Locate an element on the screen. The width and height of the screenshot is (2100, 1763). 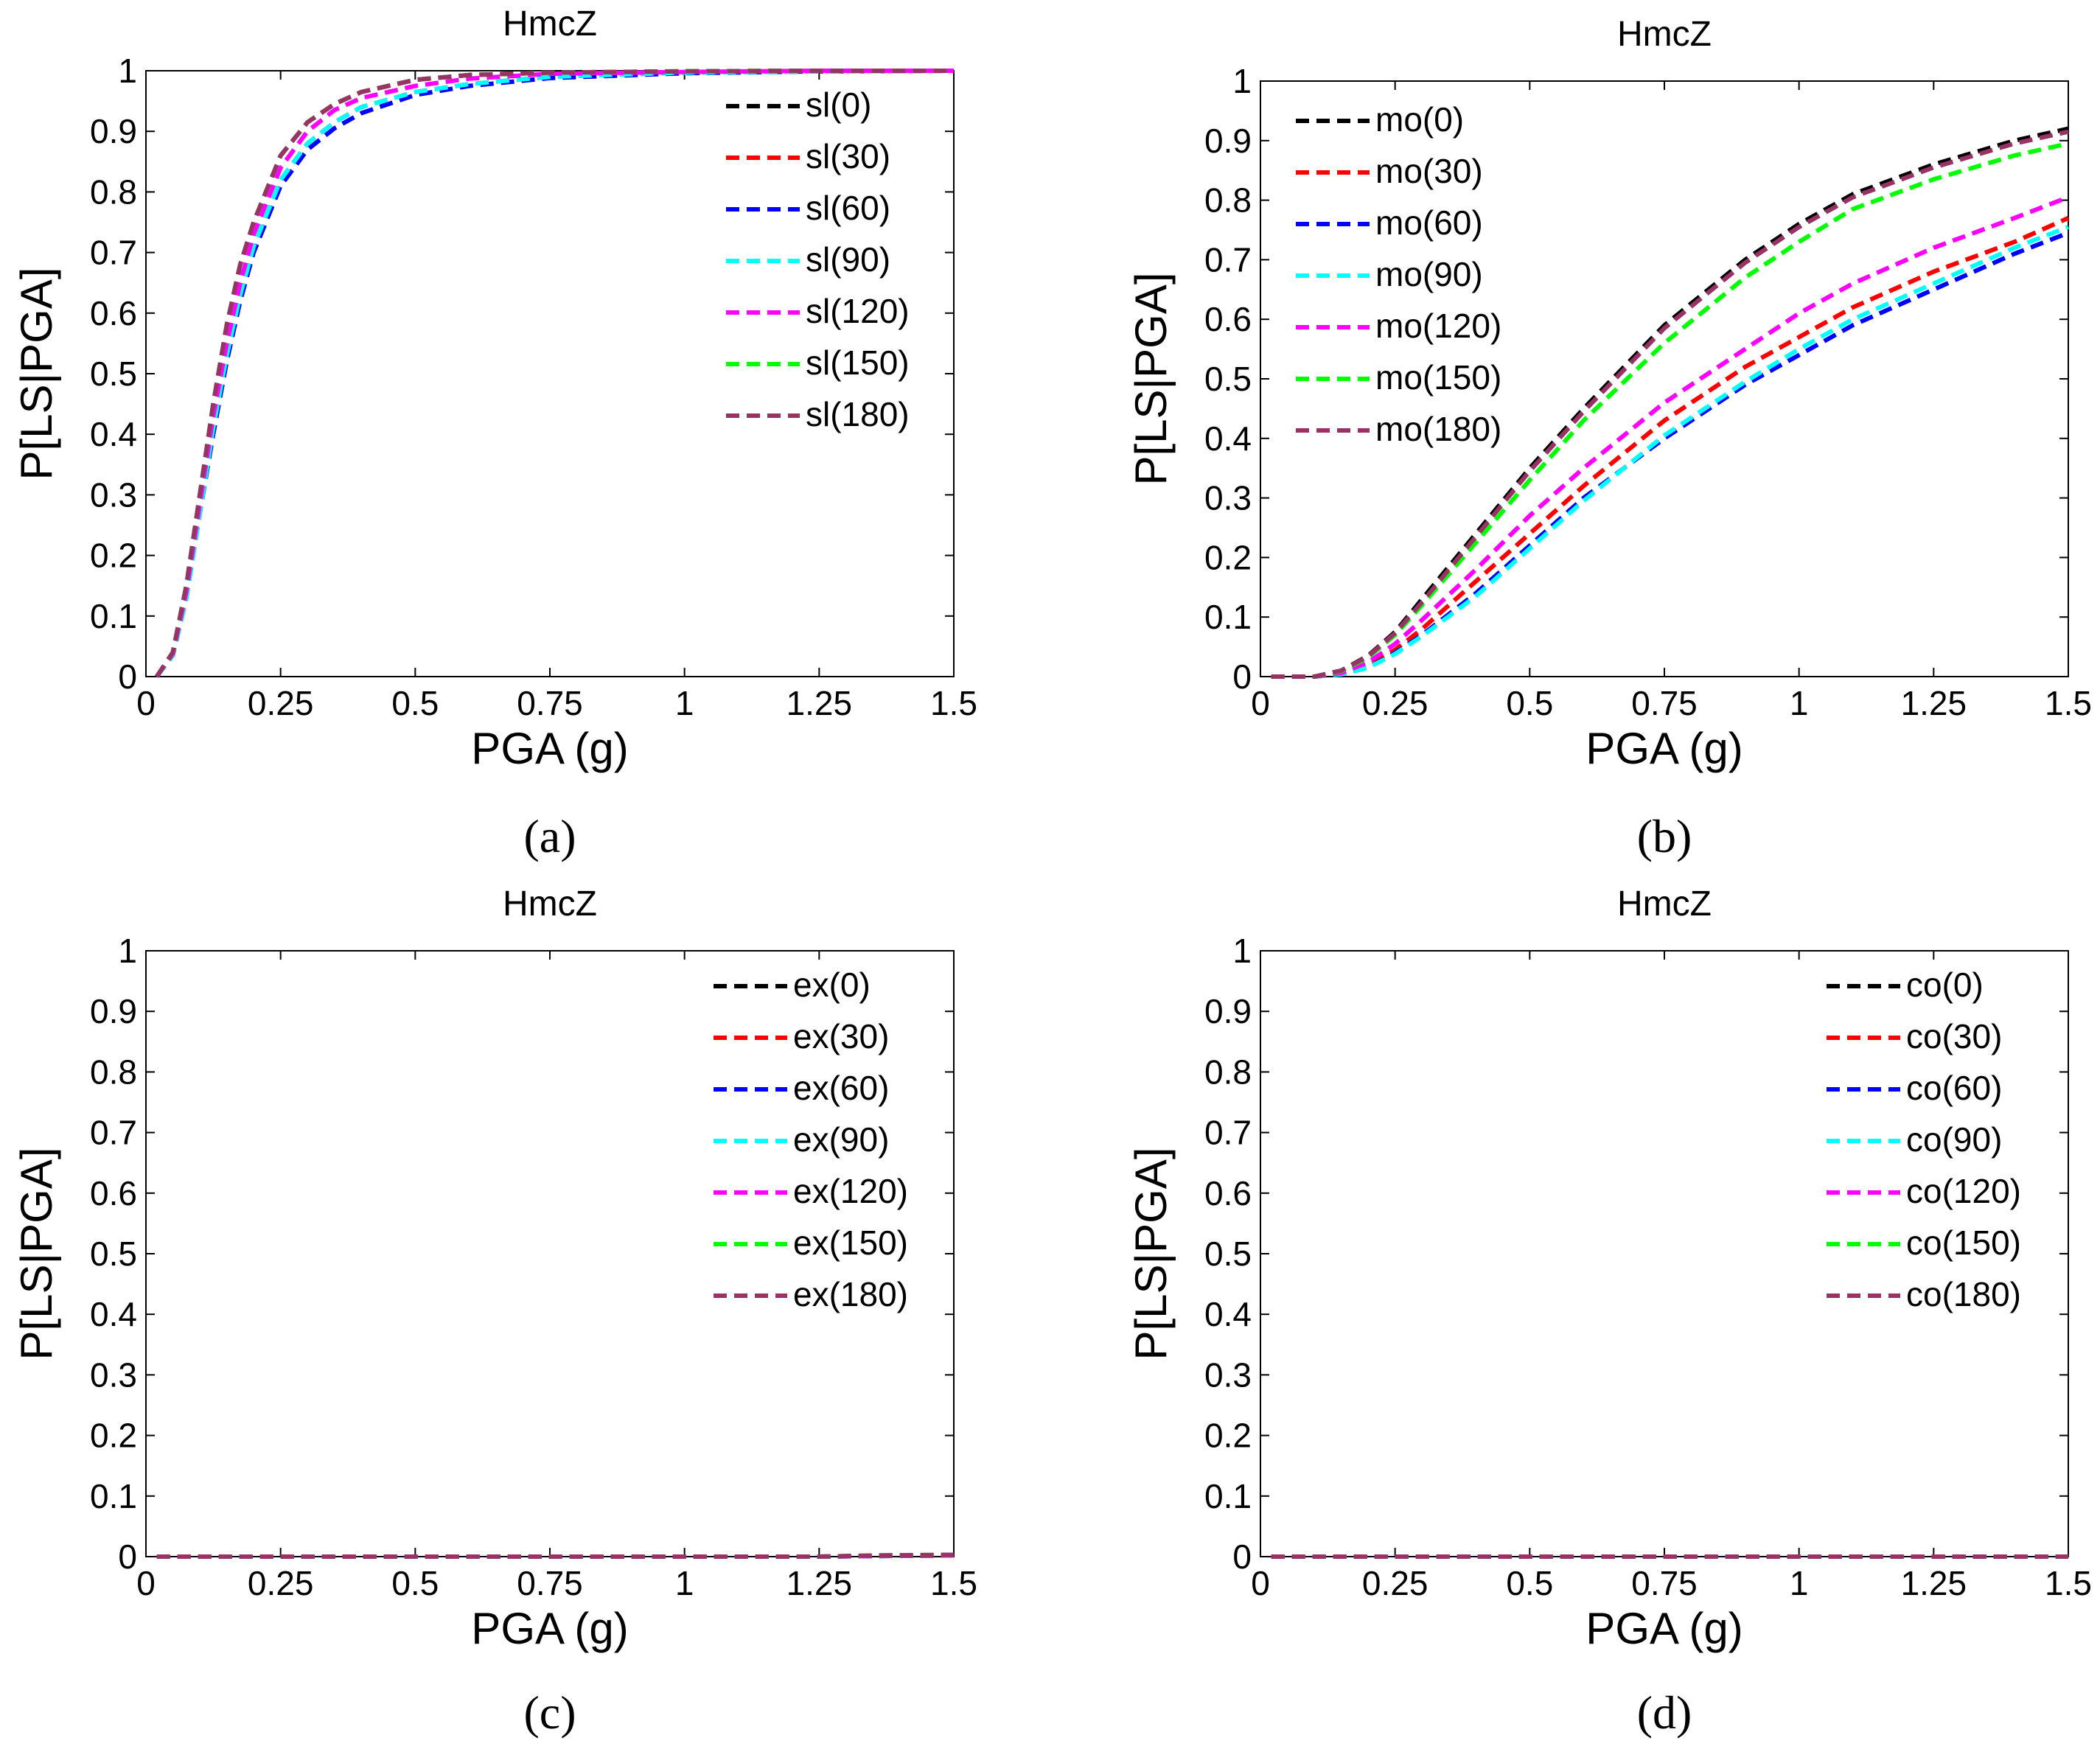
panel-caption: (c) is located at coordinates (549, 1712).